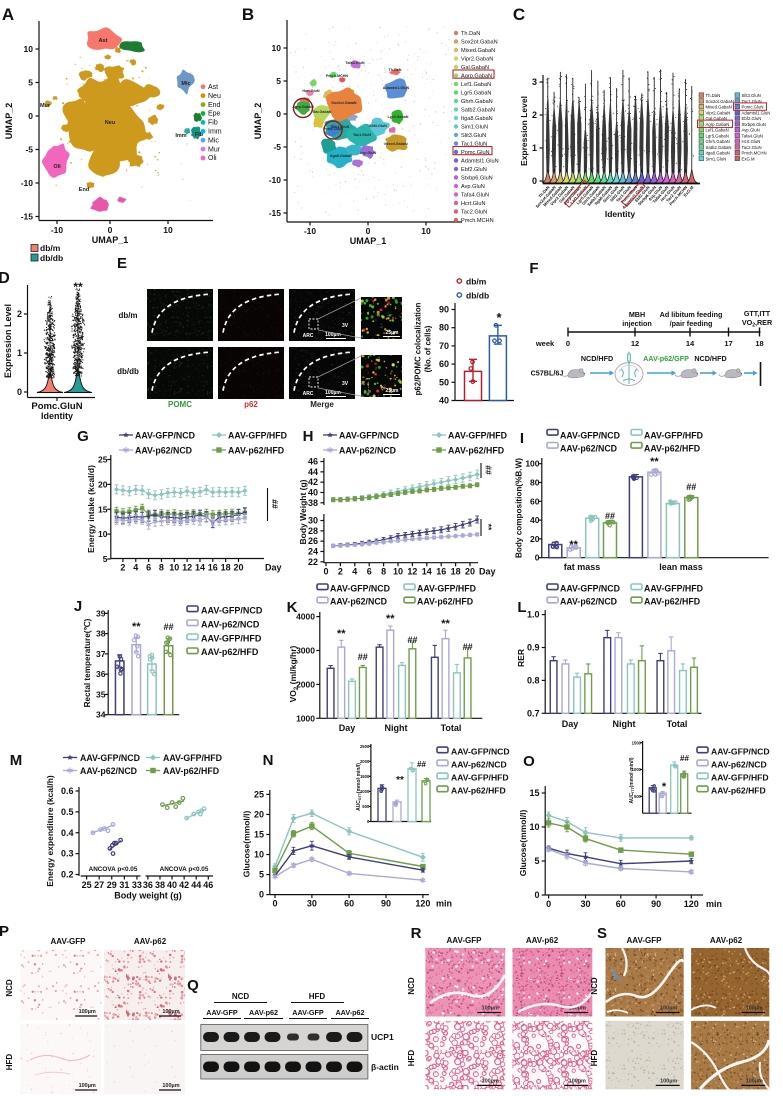 This screenshot has width=783, height=1096. I want to click on svg-text: 46, so click(208, 885).